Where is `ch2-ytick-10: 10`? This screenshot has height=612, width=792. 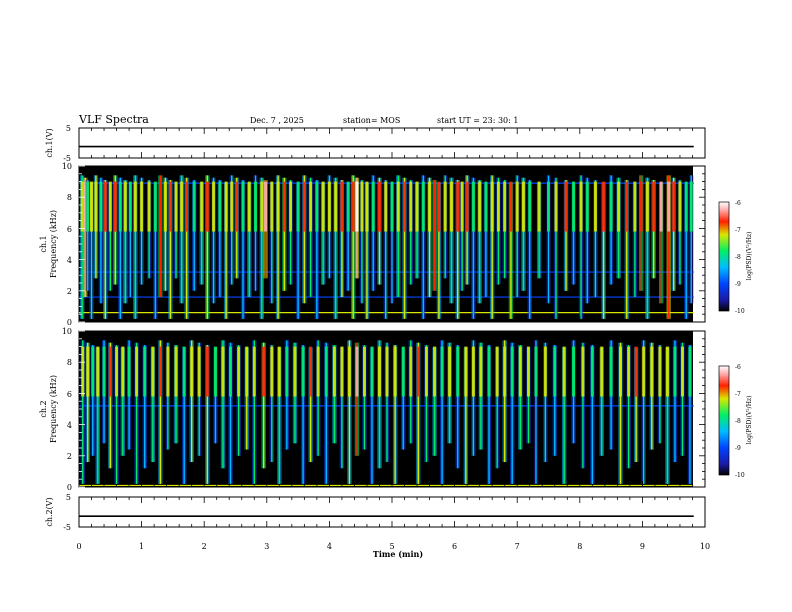 ch2-ytick-10: 10 is located at coordinates (67, 331).